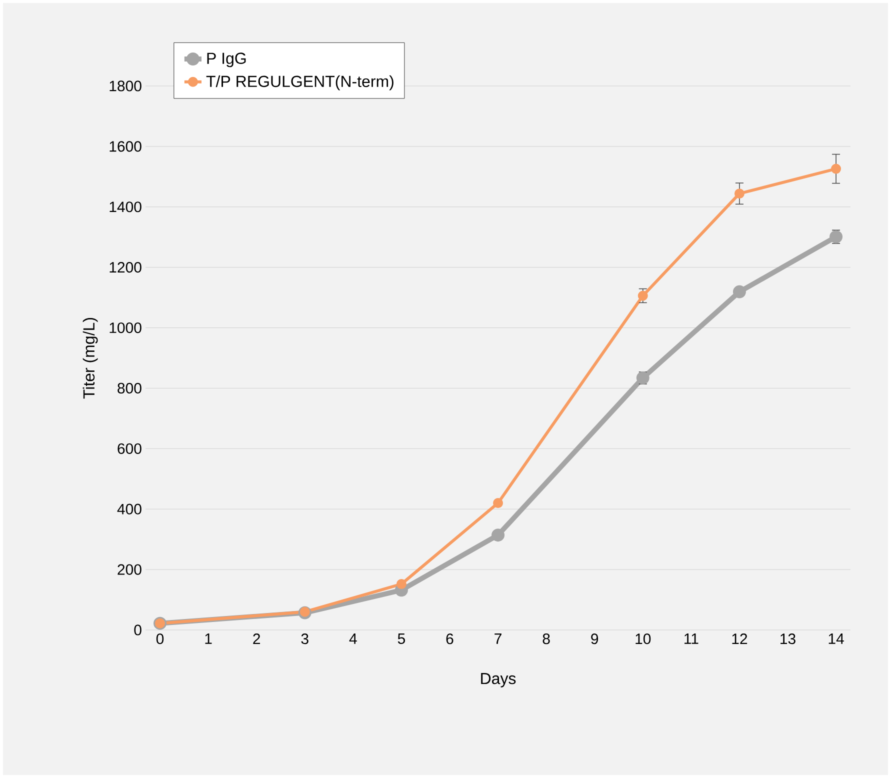 The image size is (891, 778). Describe the element at coordinates (208, 639) in the screenshot. I see `x-tick-label: 1` at that location.